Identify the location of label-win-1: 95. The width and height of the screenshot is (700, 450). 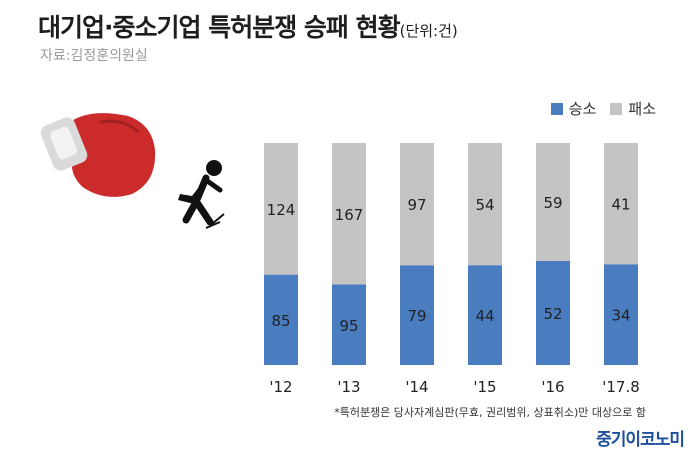
(348, 326).